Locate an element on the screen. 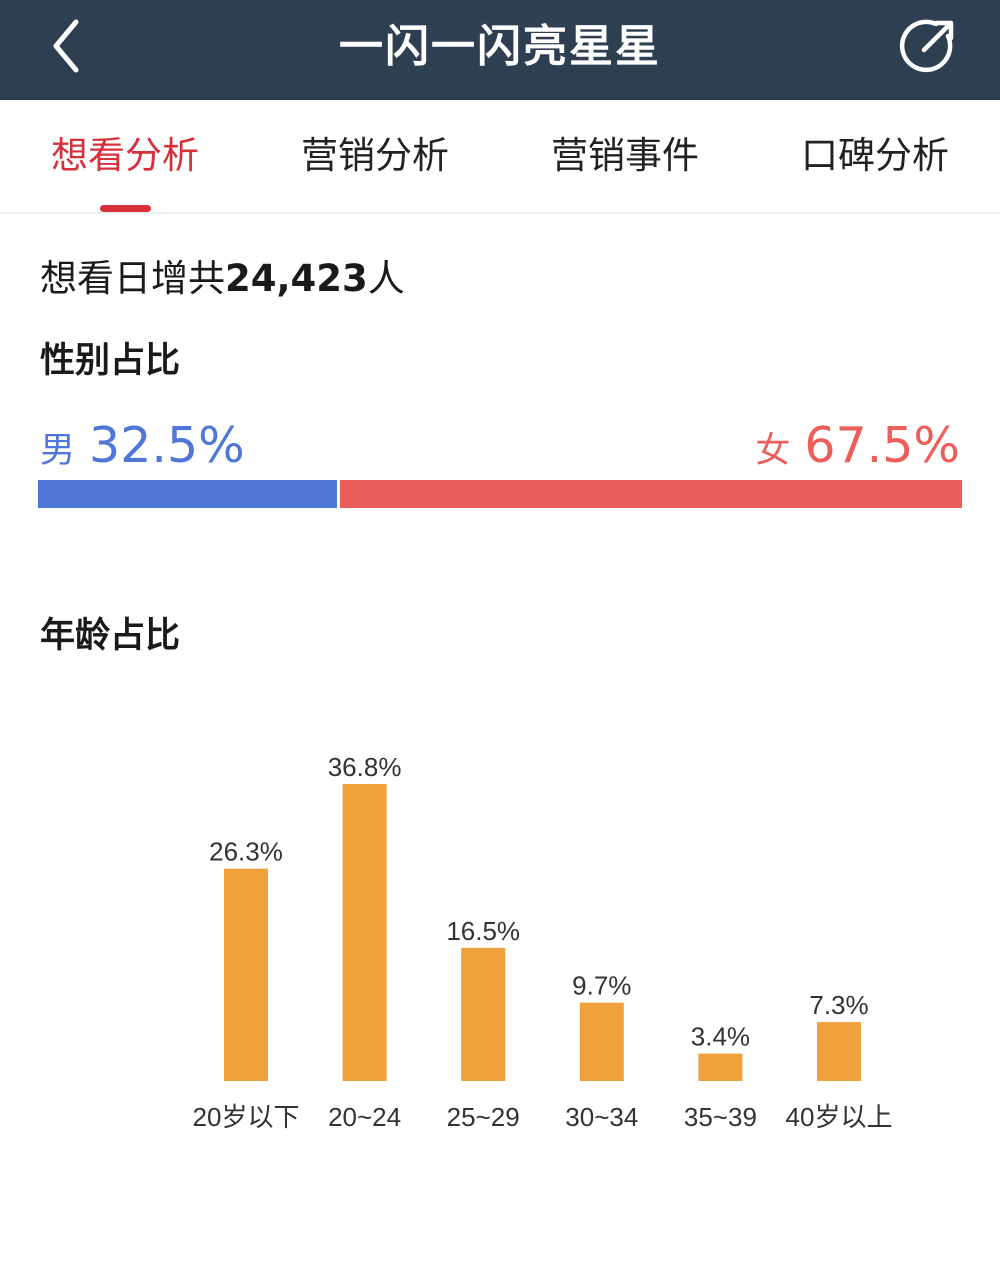 This screenshot has height=1273, width=1000. age-bar-value-label: 16.5% is located at coordinates (483, 931).